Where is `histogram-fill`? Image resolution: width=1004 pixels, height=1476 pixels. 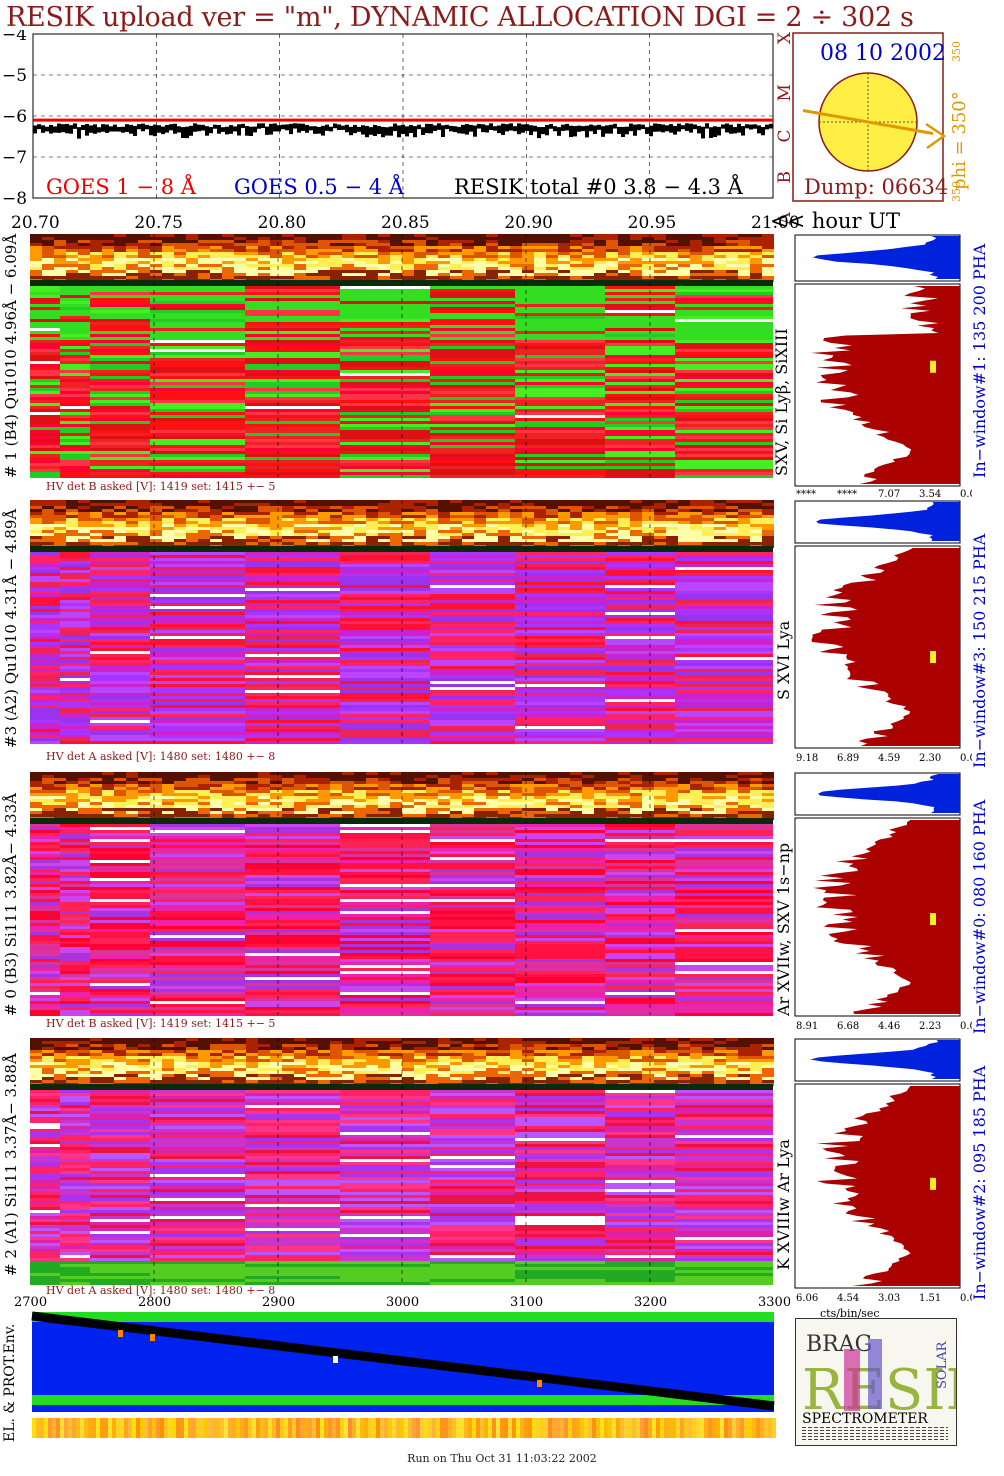 histogram-fill is located at coordinates (885, 385).